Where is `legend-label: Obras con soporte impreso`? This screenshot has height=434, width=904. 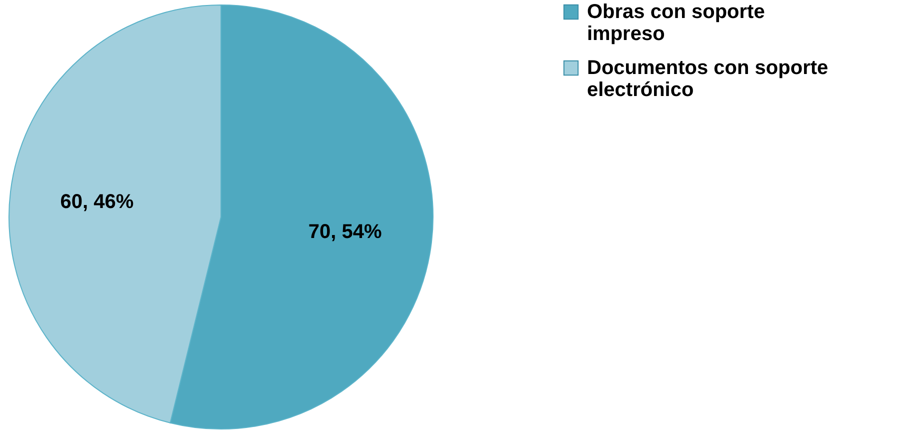 legend-label: Obras con soporte impreso is located at coordinates (676, 23).